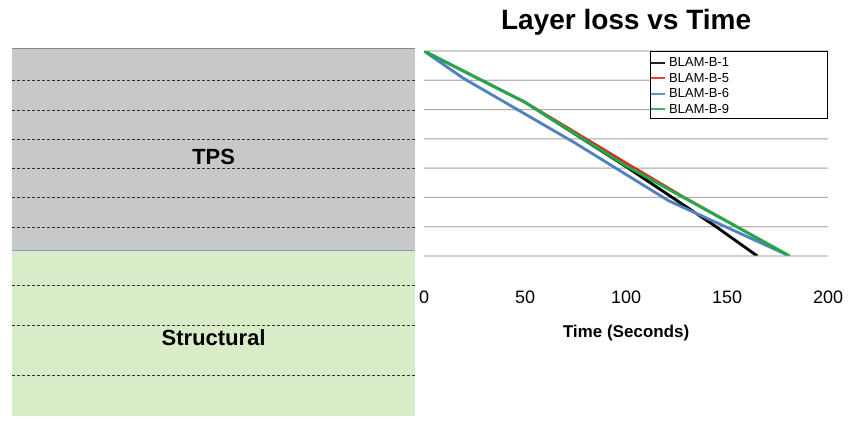 The width and height of the screenshot is (854, 421). I want to click on chart-title: Layer loss vs Time, so click(626, 20).